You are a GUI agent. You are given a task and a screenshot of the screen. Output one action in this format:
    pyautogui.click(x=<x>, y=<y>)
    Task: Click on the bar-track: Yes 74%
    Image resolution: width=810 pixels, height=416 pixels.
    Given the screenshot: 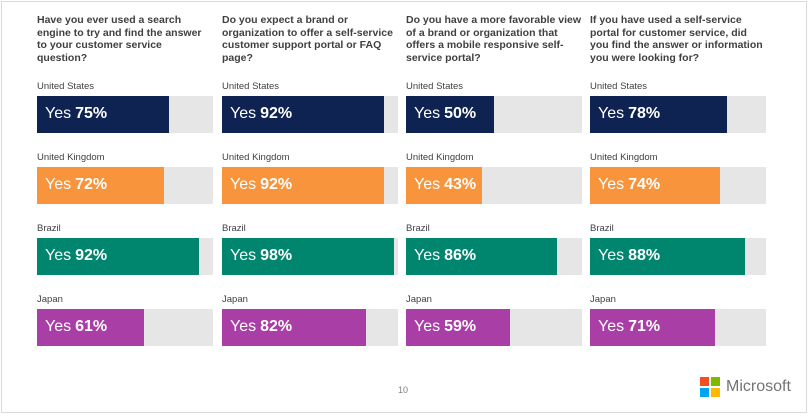 What is the action you would take?
    pyautogui.click(x=678, y=185)
    